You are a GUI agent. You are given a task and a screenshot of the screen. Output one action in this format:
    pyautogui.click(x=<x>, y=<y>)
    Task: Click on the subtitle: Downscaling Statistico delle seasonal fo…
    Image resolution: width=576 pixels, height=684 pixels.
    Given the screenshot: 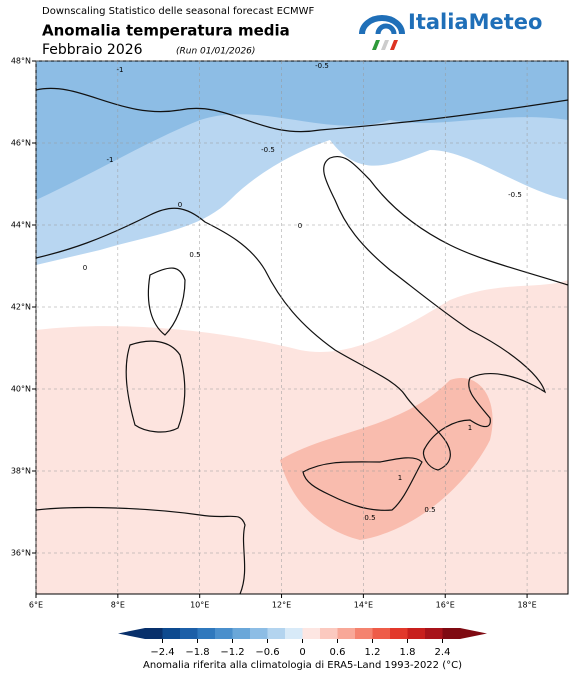 What is the action you would take?
    pyautogui.click(x=178, y=11)
    